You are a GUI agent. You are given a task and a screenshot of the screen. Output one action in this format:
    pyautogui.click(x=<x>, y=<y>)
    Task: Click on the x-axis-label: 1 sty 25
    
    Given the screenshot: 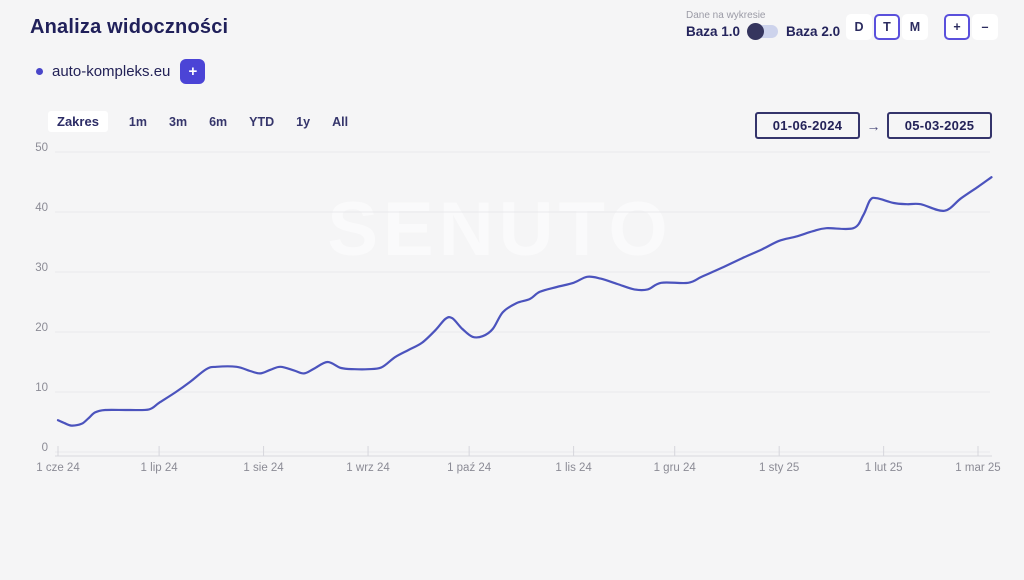 What is the action you would take?
    pyautogui.click(x=779, y=468)
    